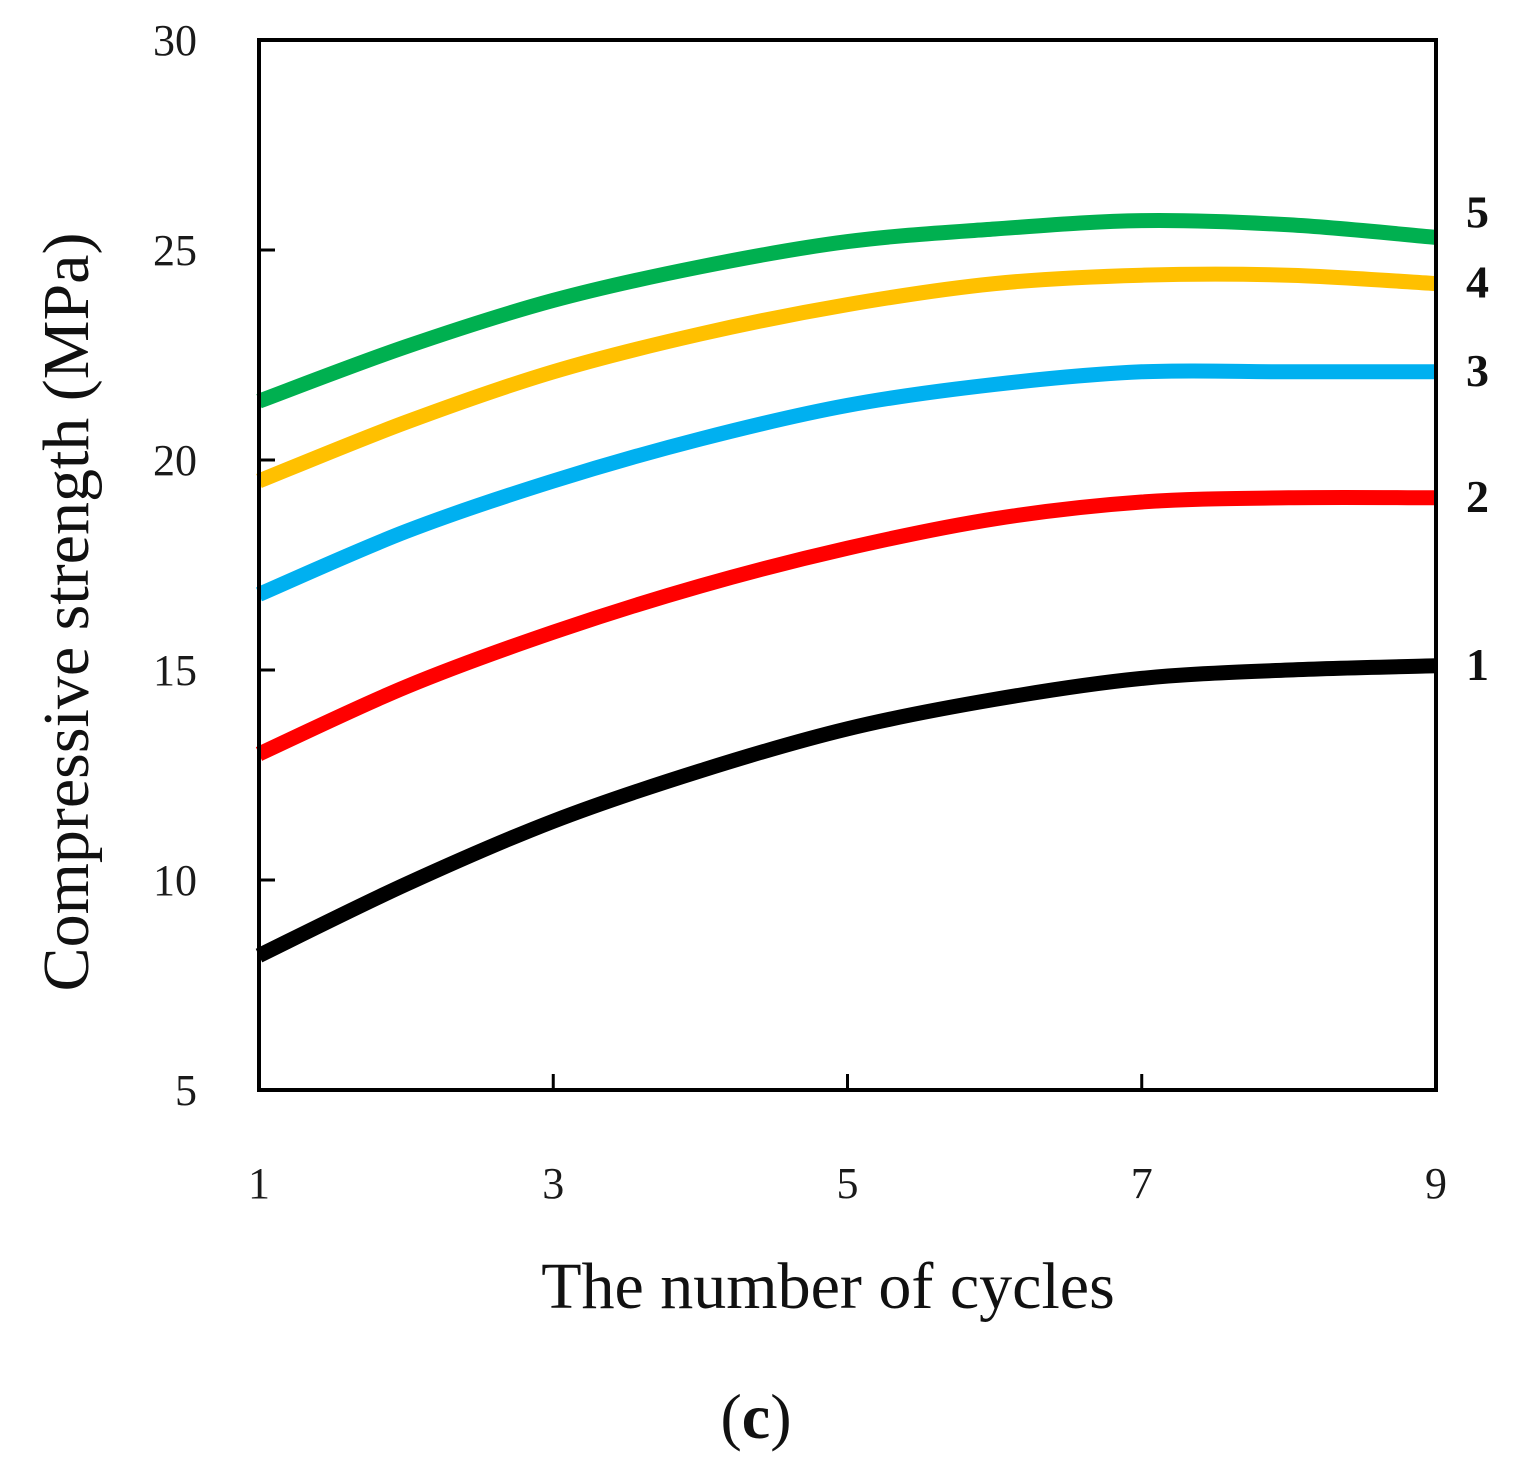  What do you see at coordinates (175, 40) in the screenshot?
I see `y-tick-label: 30` at bounding box center [175, 40].